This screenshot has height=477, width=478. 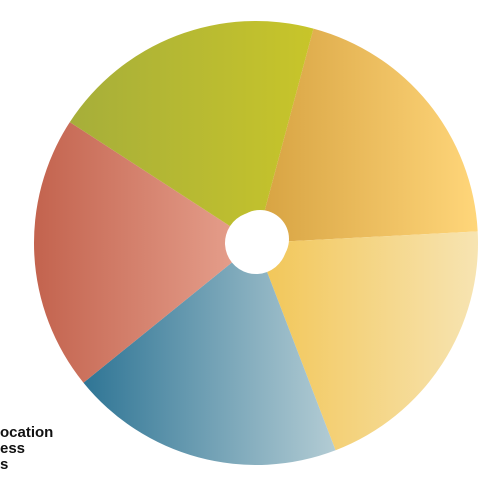 What do you see at coordinates (13, 448) in the screenshot?
I see `partial-label-line-2: ess` at bounding box center [13, 448].